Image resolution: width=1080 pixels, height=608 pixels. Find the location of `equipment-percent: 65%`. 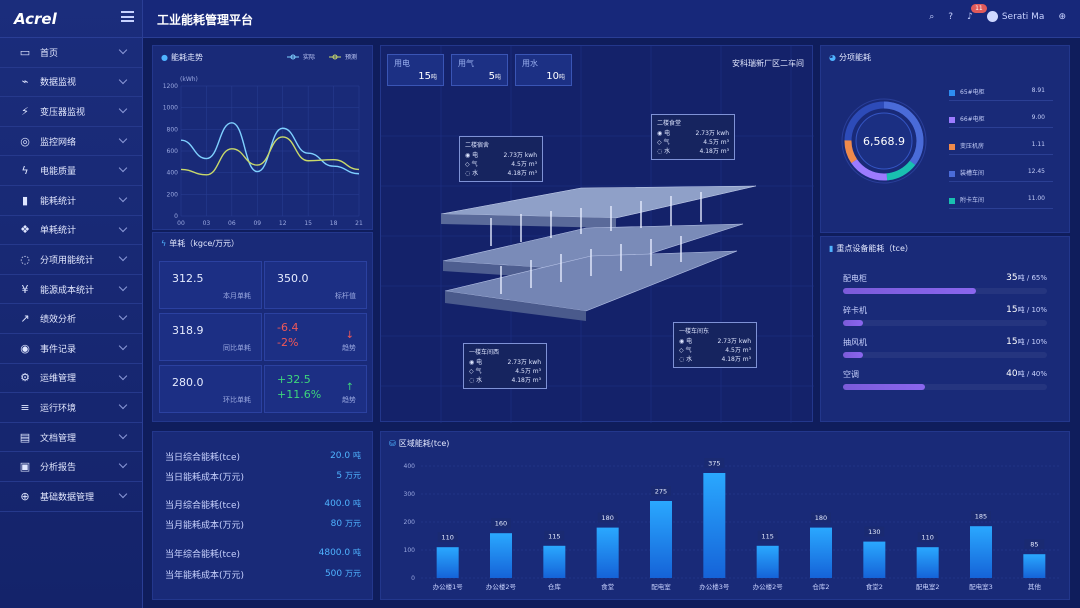

equipment-percent: 65% is located at coordinates (1039, 278).